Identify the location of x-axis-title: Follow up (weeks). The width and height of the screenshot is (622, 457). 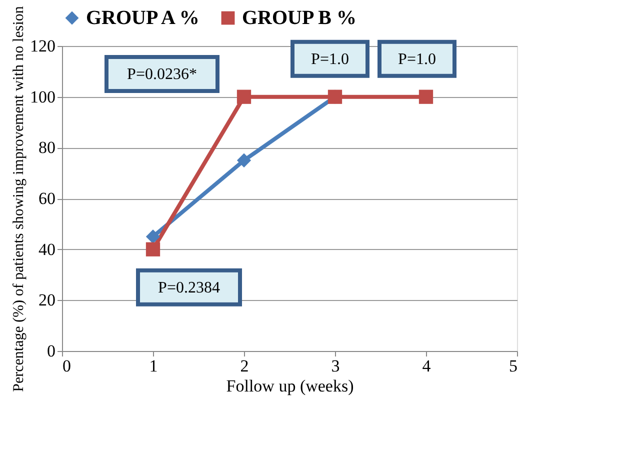
(290, 386).